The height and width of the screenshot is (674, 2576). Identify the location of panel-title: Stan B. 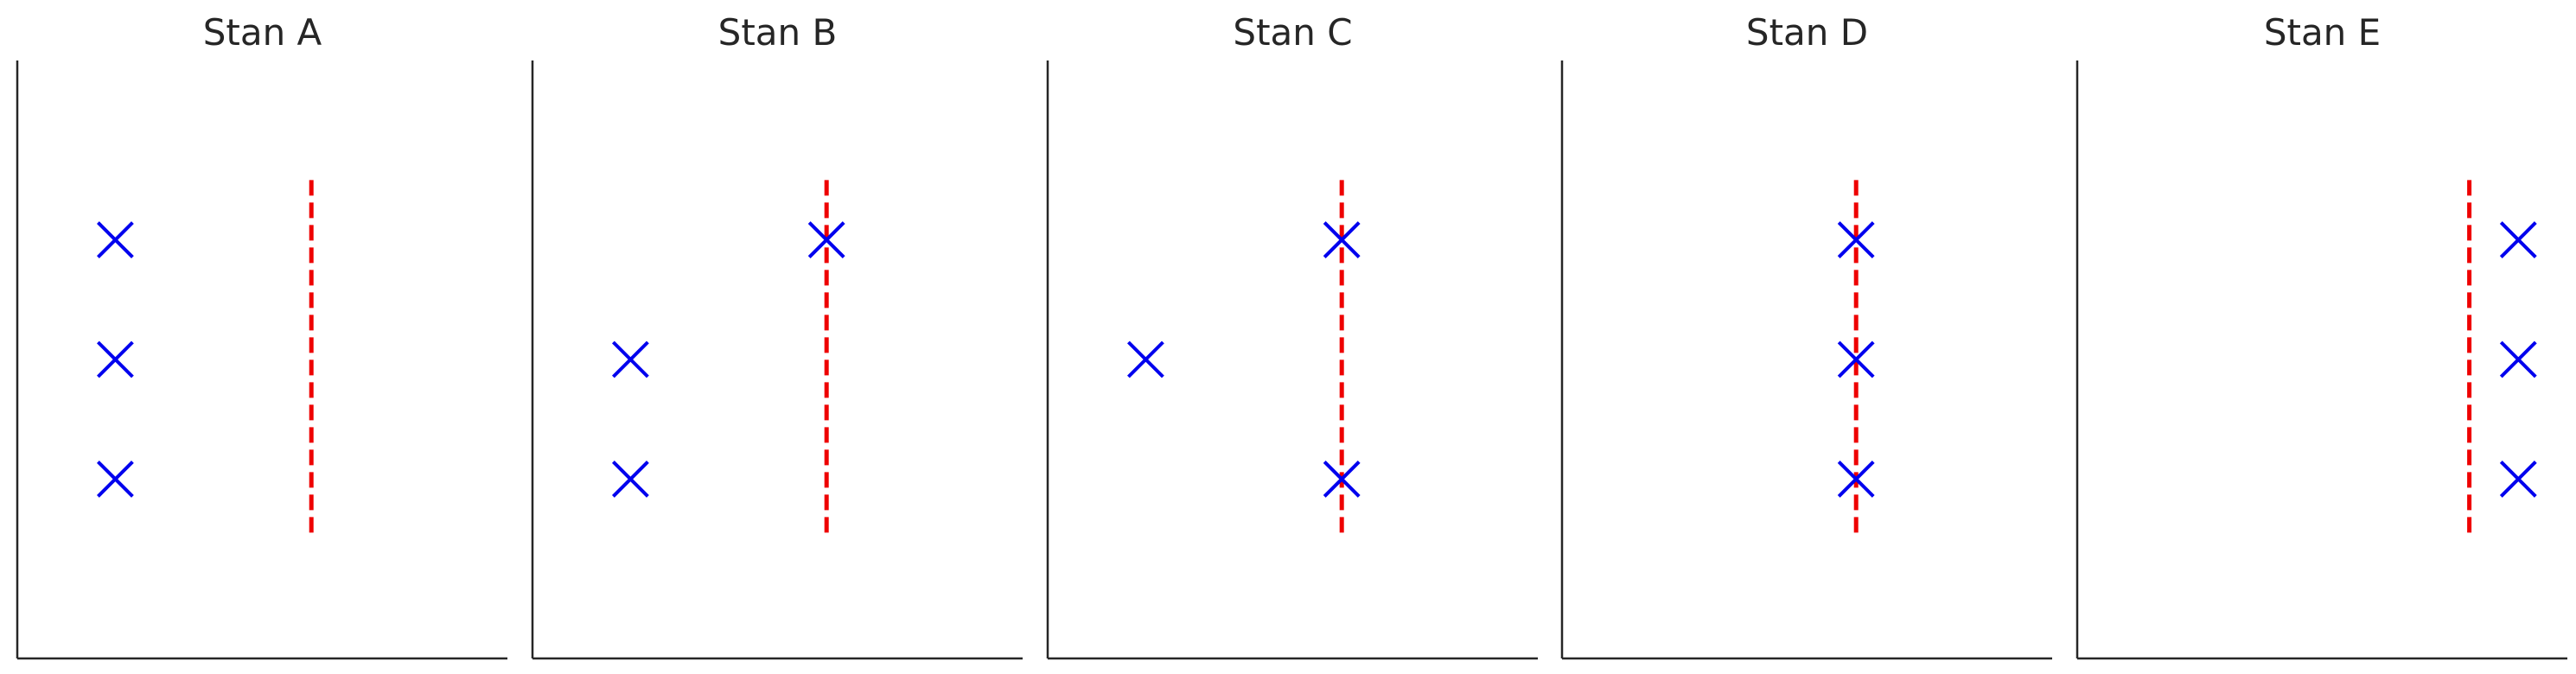
(778, 33).